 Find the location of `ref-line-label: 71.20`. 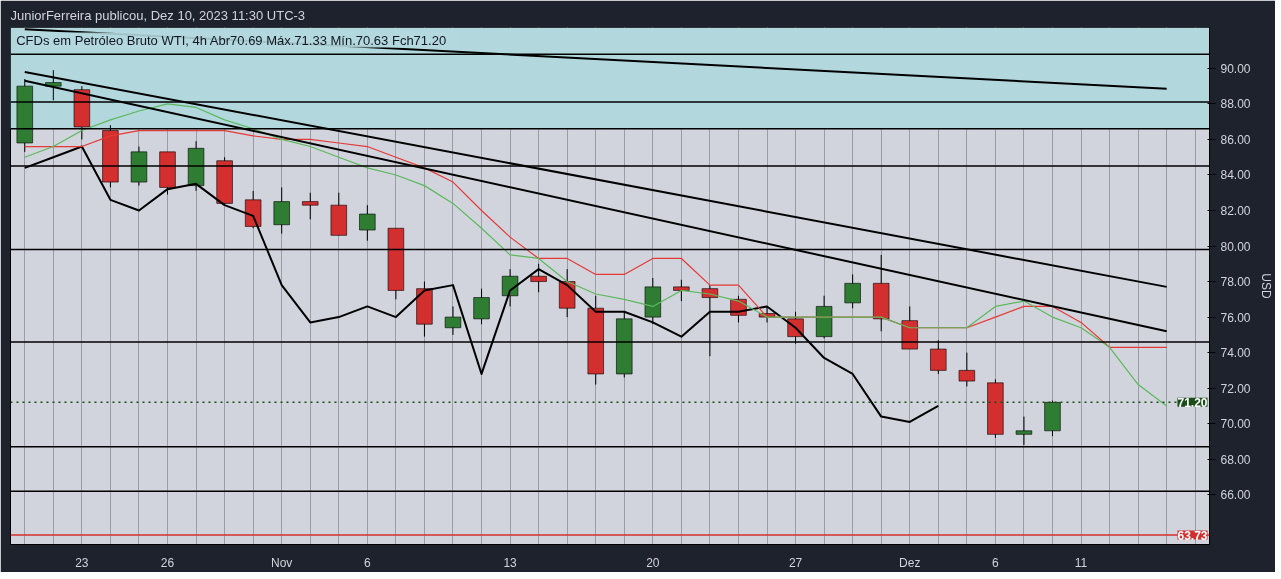

ref-line-label: 71.20 is located at coordinates (1192, 402).